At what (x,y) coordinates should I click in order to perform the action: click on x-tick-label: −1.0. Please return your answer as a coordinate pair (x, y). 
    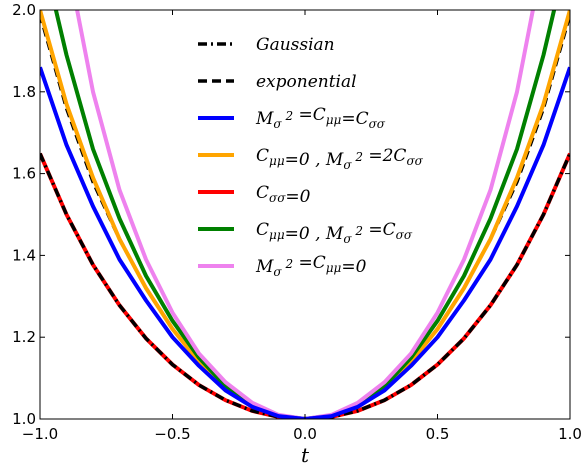
    Looking at the image, I should click on (40, 434).